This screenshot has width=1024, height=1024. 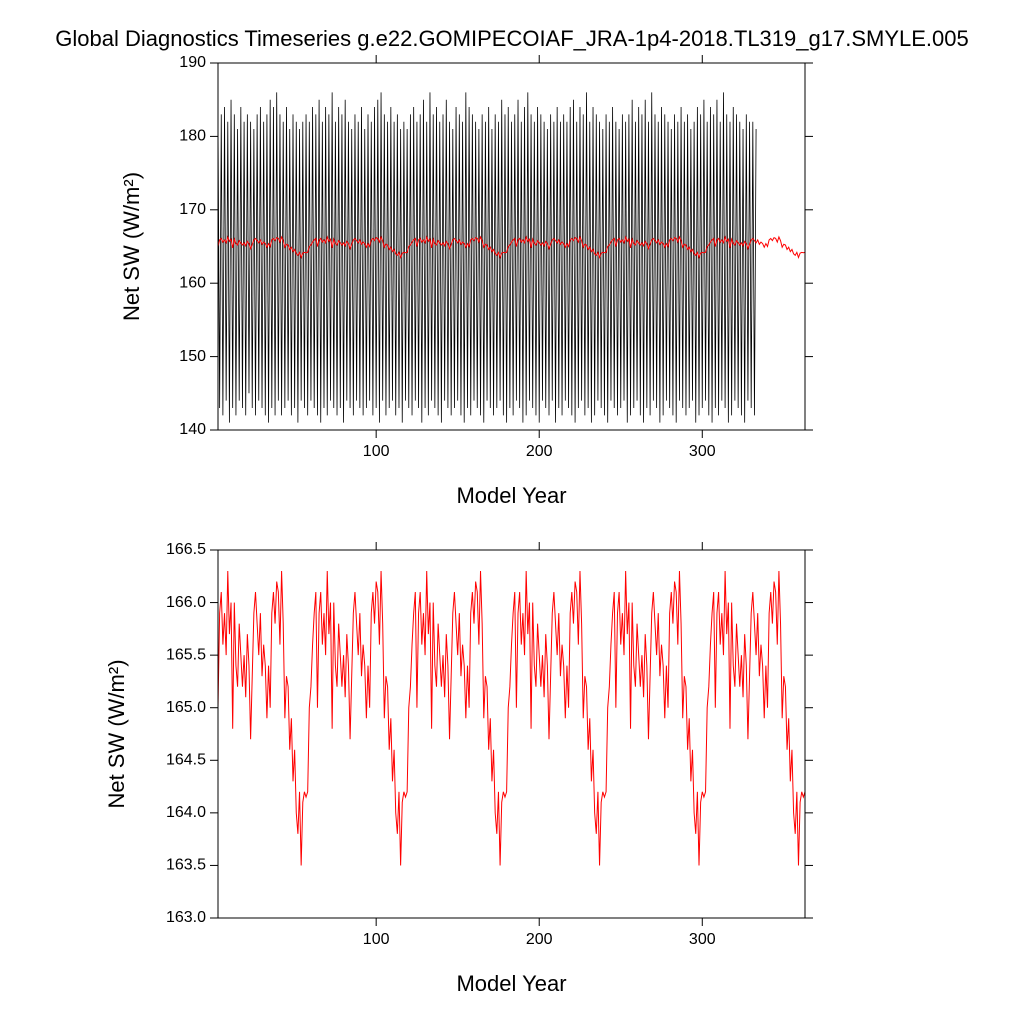 What do you see at coordinates (192, 429) in the screenshot?
I see `y-tick-label: 140` at bounding box center [192, 429].